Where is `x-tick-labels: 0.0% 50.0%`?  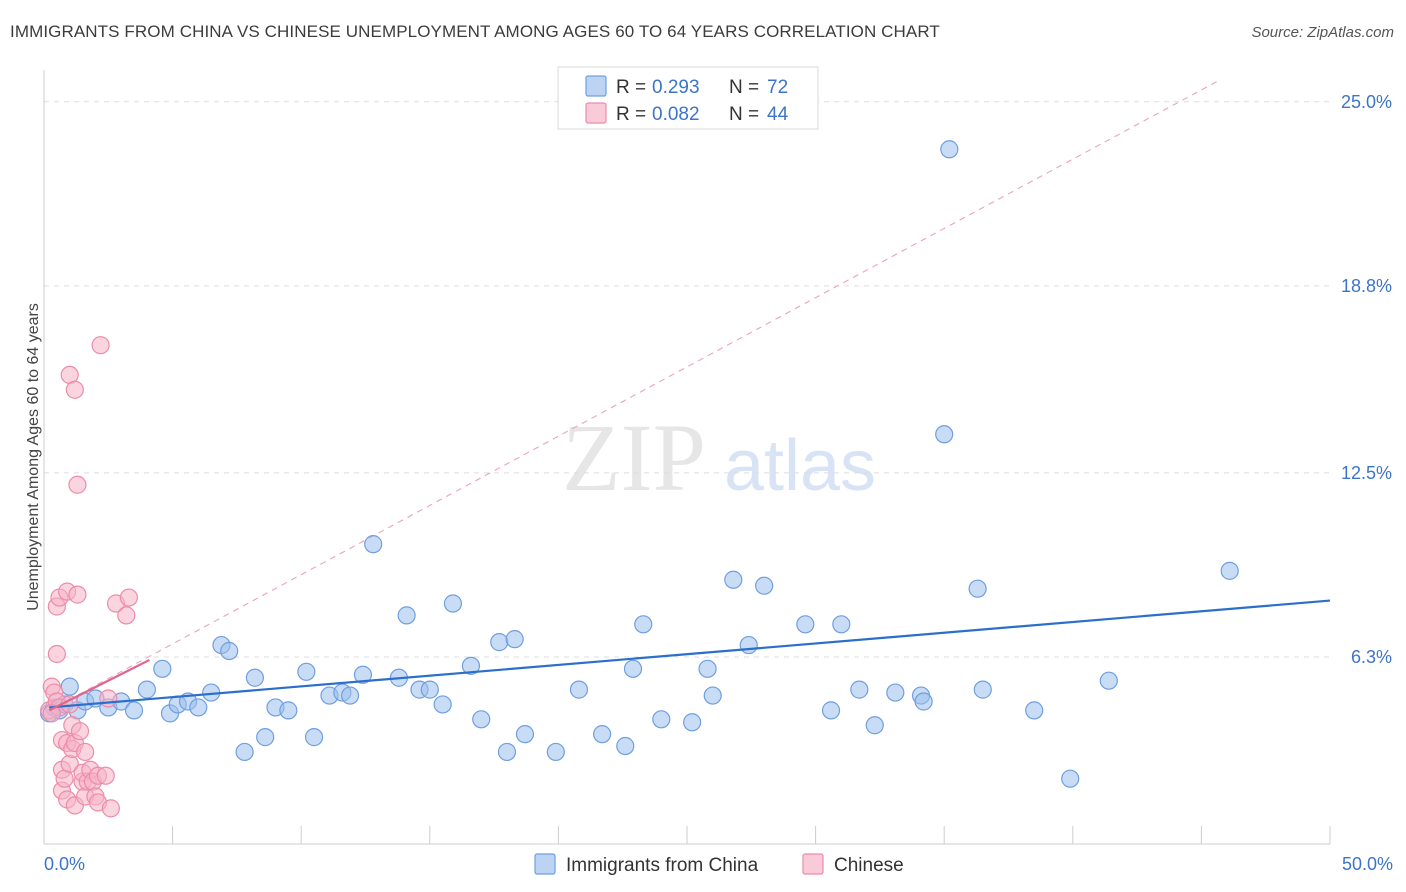
x-tick-labels: 0.0% 50.0% is located at coordinates (718, 864).